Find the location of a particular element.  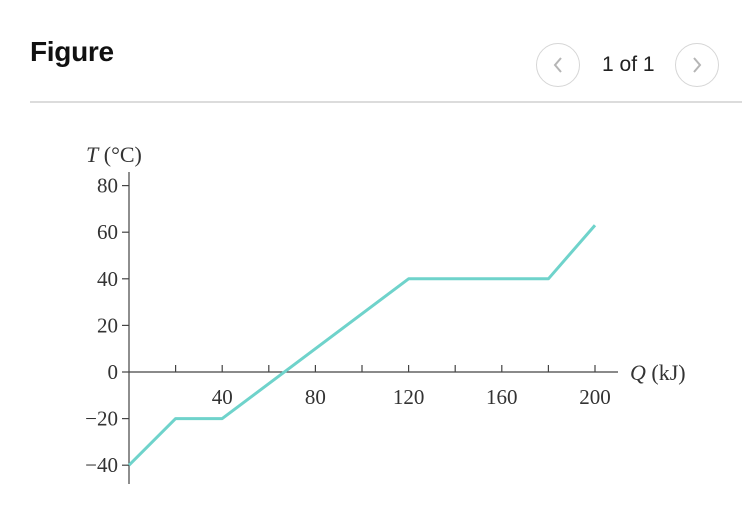

y-tick-label: 80 is located at coordinates (107, 186).